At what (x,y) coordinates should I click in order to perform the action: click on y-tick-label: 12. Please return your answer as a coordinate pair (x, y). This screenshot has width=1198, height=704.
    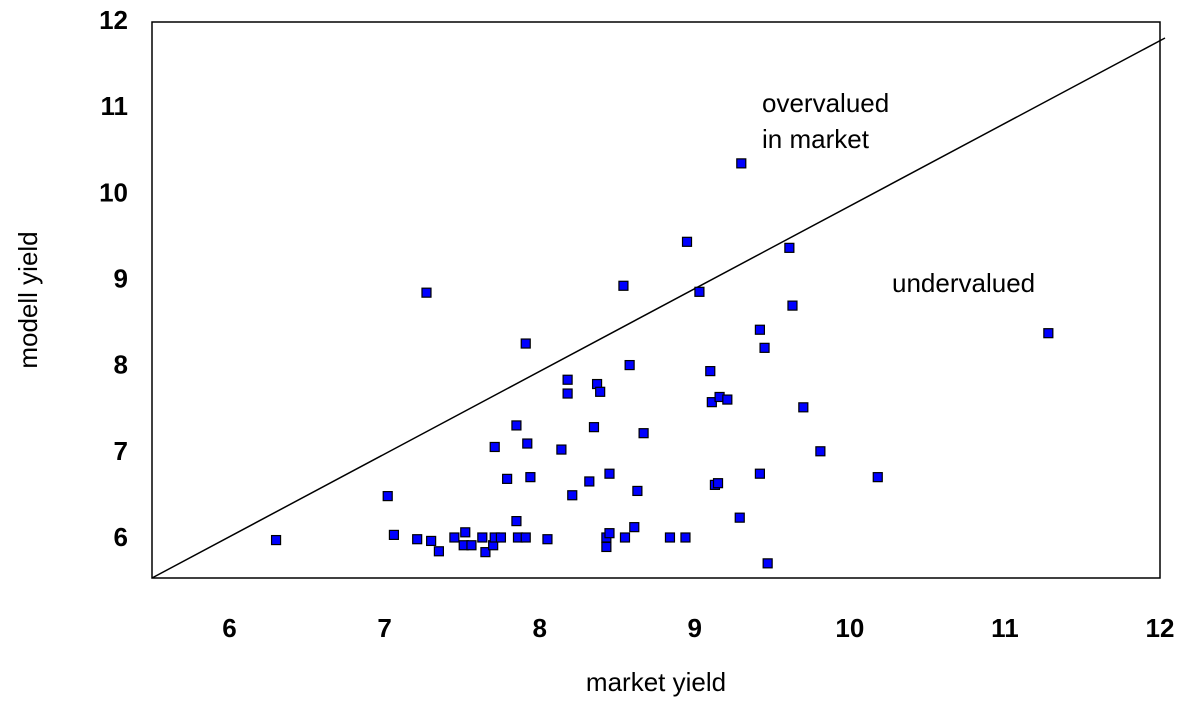
    Looking at the image, I should click on (113, 20).